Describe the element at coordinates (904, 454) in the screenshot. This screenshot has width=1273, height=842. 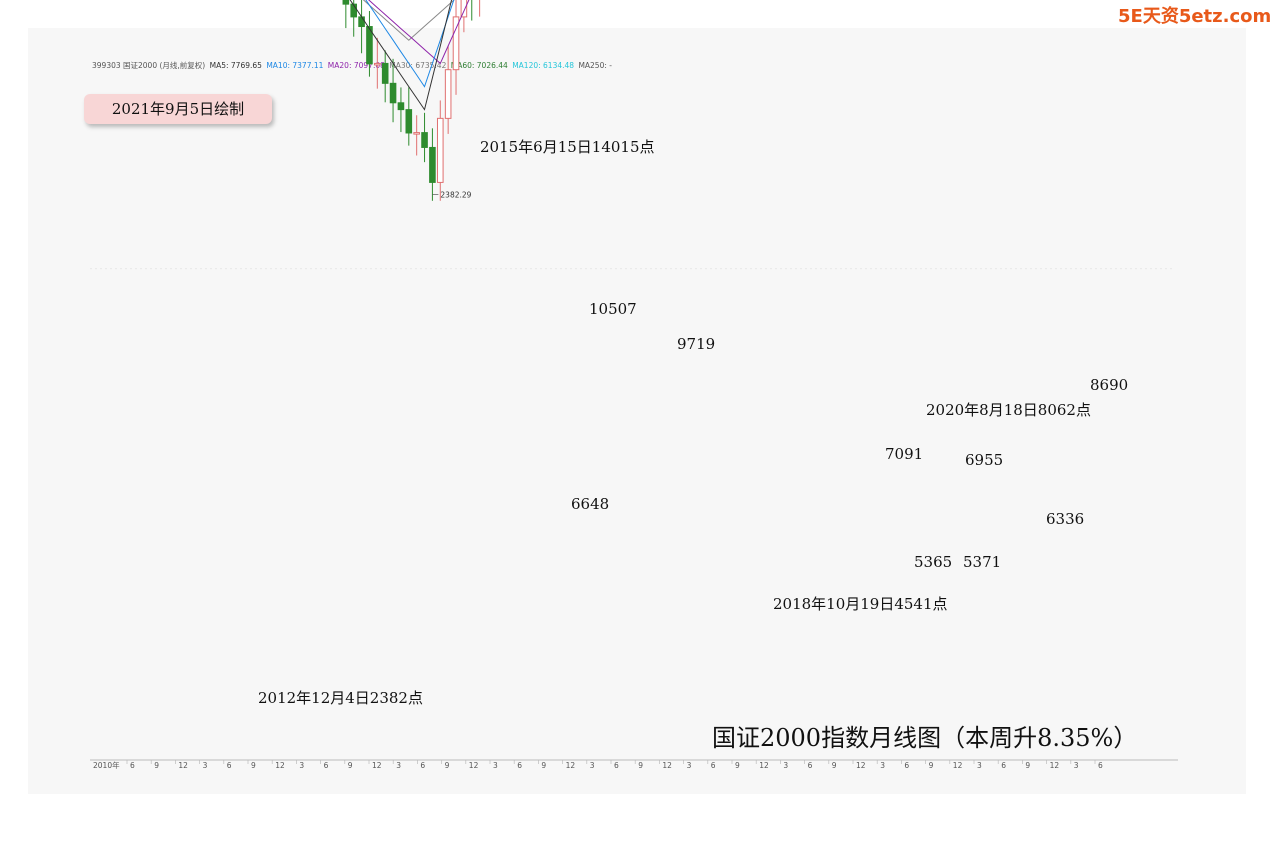
I see `value-annotation: 7091` at that location.